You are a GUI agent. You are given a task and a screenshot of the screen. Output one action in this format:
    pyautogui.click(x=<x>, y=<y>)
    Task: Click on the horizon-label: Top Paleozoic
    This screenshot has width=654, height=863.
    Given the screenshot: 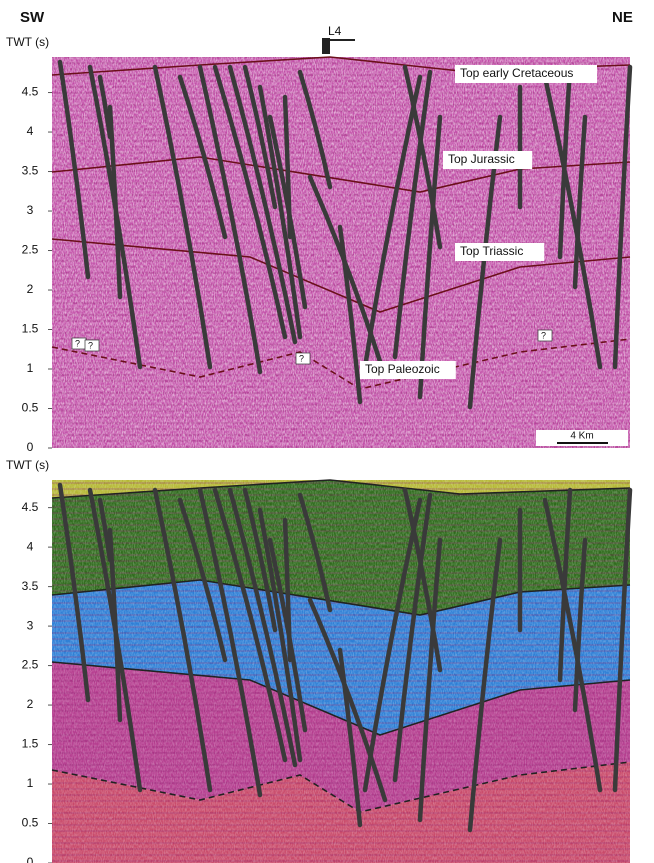 What is the action you would take?
    pyautogui.click(x=402, y=369)
    